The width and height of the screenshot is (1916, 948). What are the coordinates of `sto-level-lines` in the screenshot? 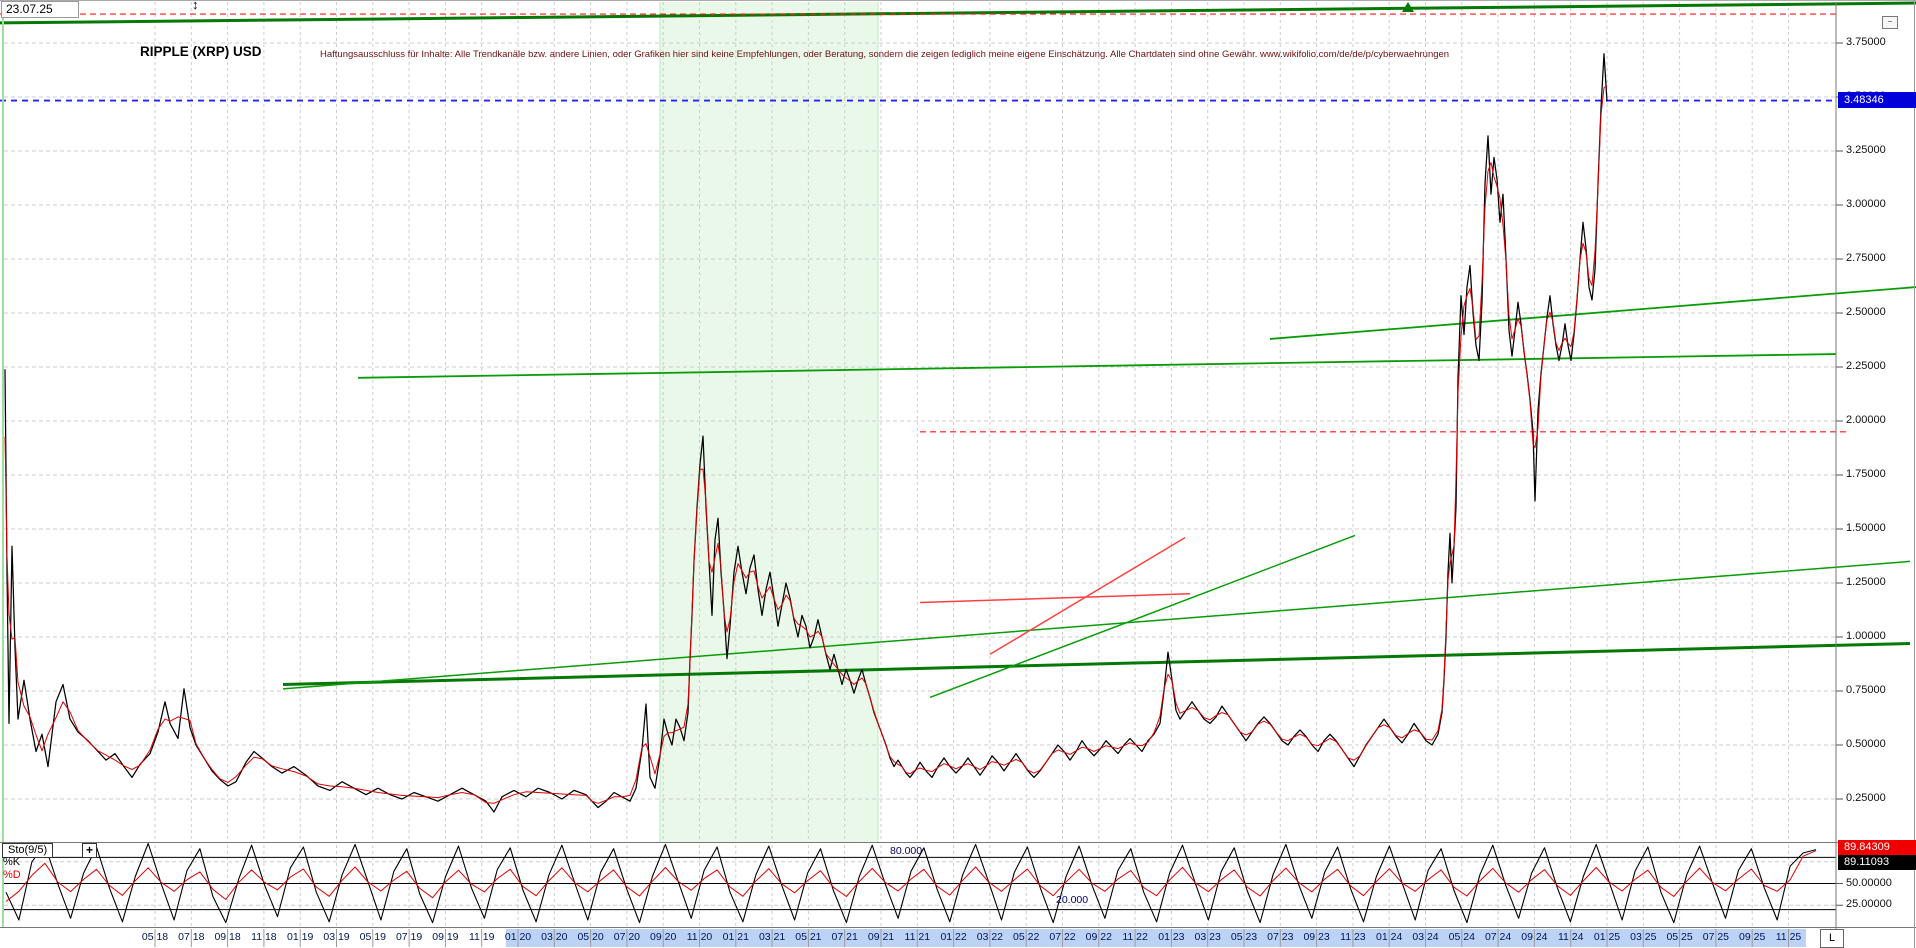 It's located at (920, 883).